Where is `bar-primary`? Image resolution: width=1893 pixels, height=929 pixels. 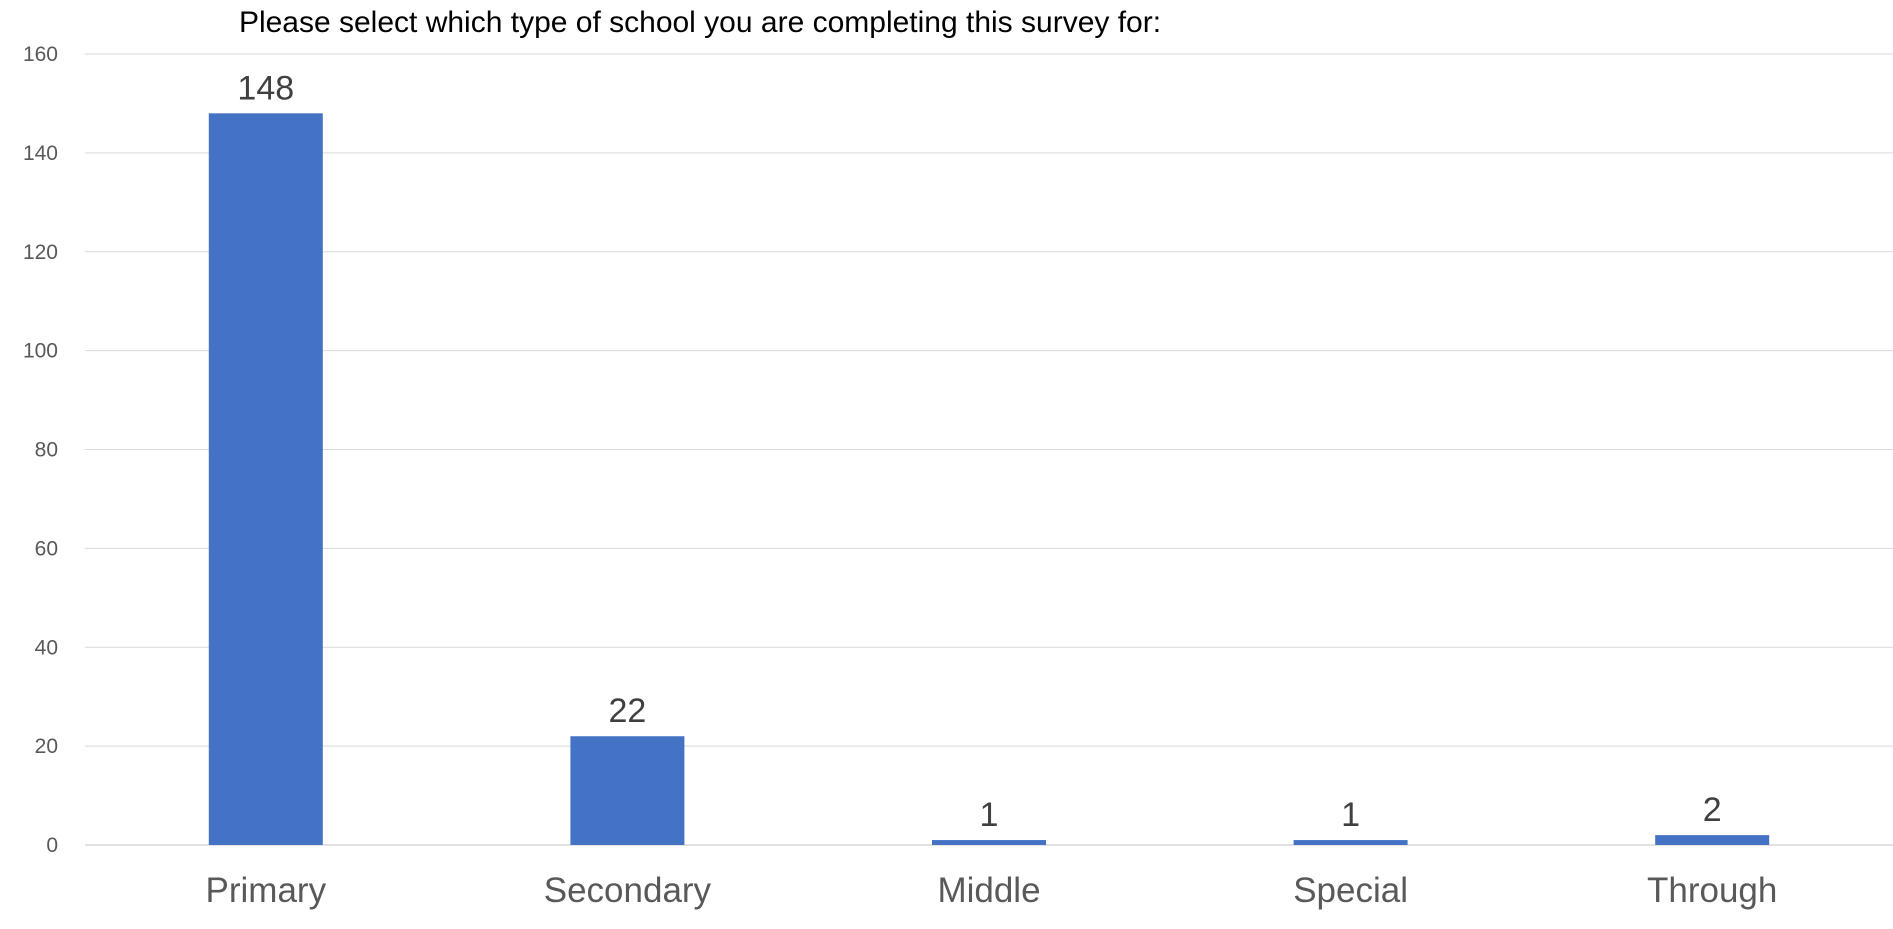
bar-primary is located at coordinates (265, 479).